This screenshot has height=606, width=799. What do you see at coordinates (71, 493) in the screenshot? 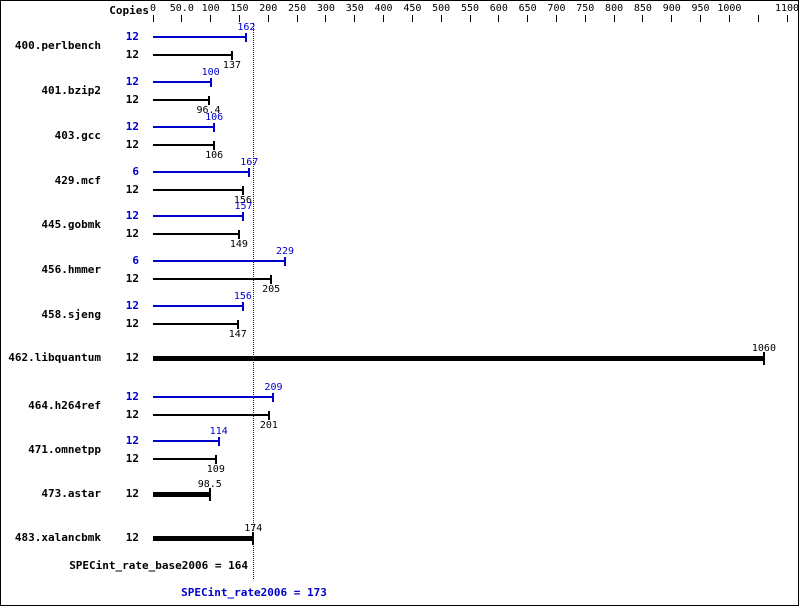
I see `benchmark-name: 473.astar` at bounding box center [71, 493].